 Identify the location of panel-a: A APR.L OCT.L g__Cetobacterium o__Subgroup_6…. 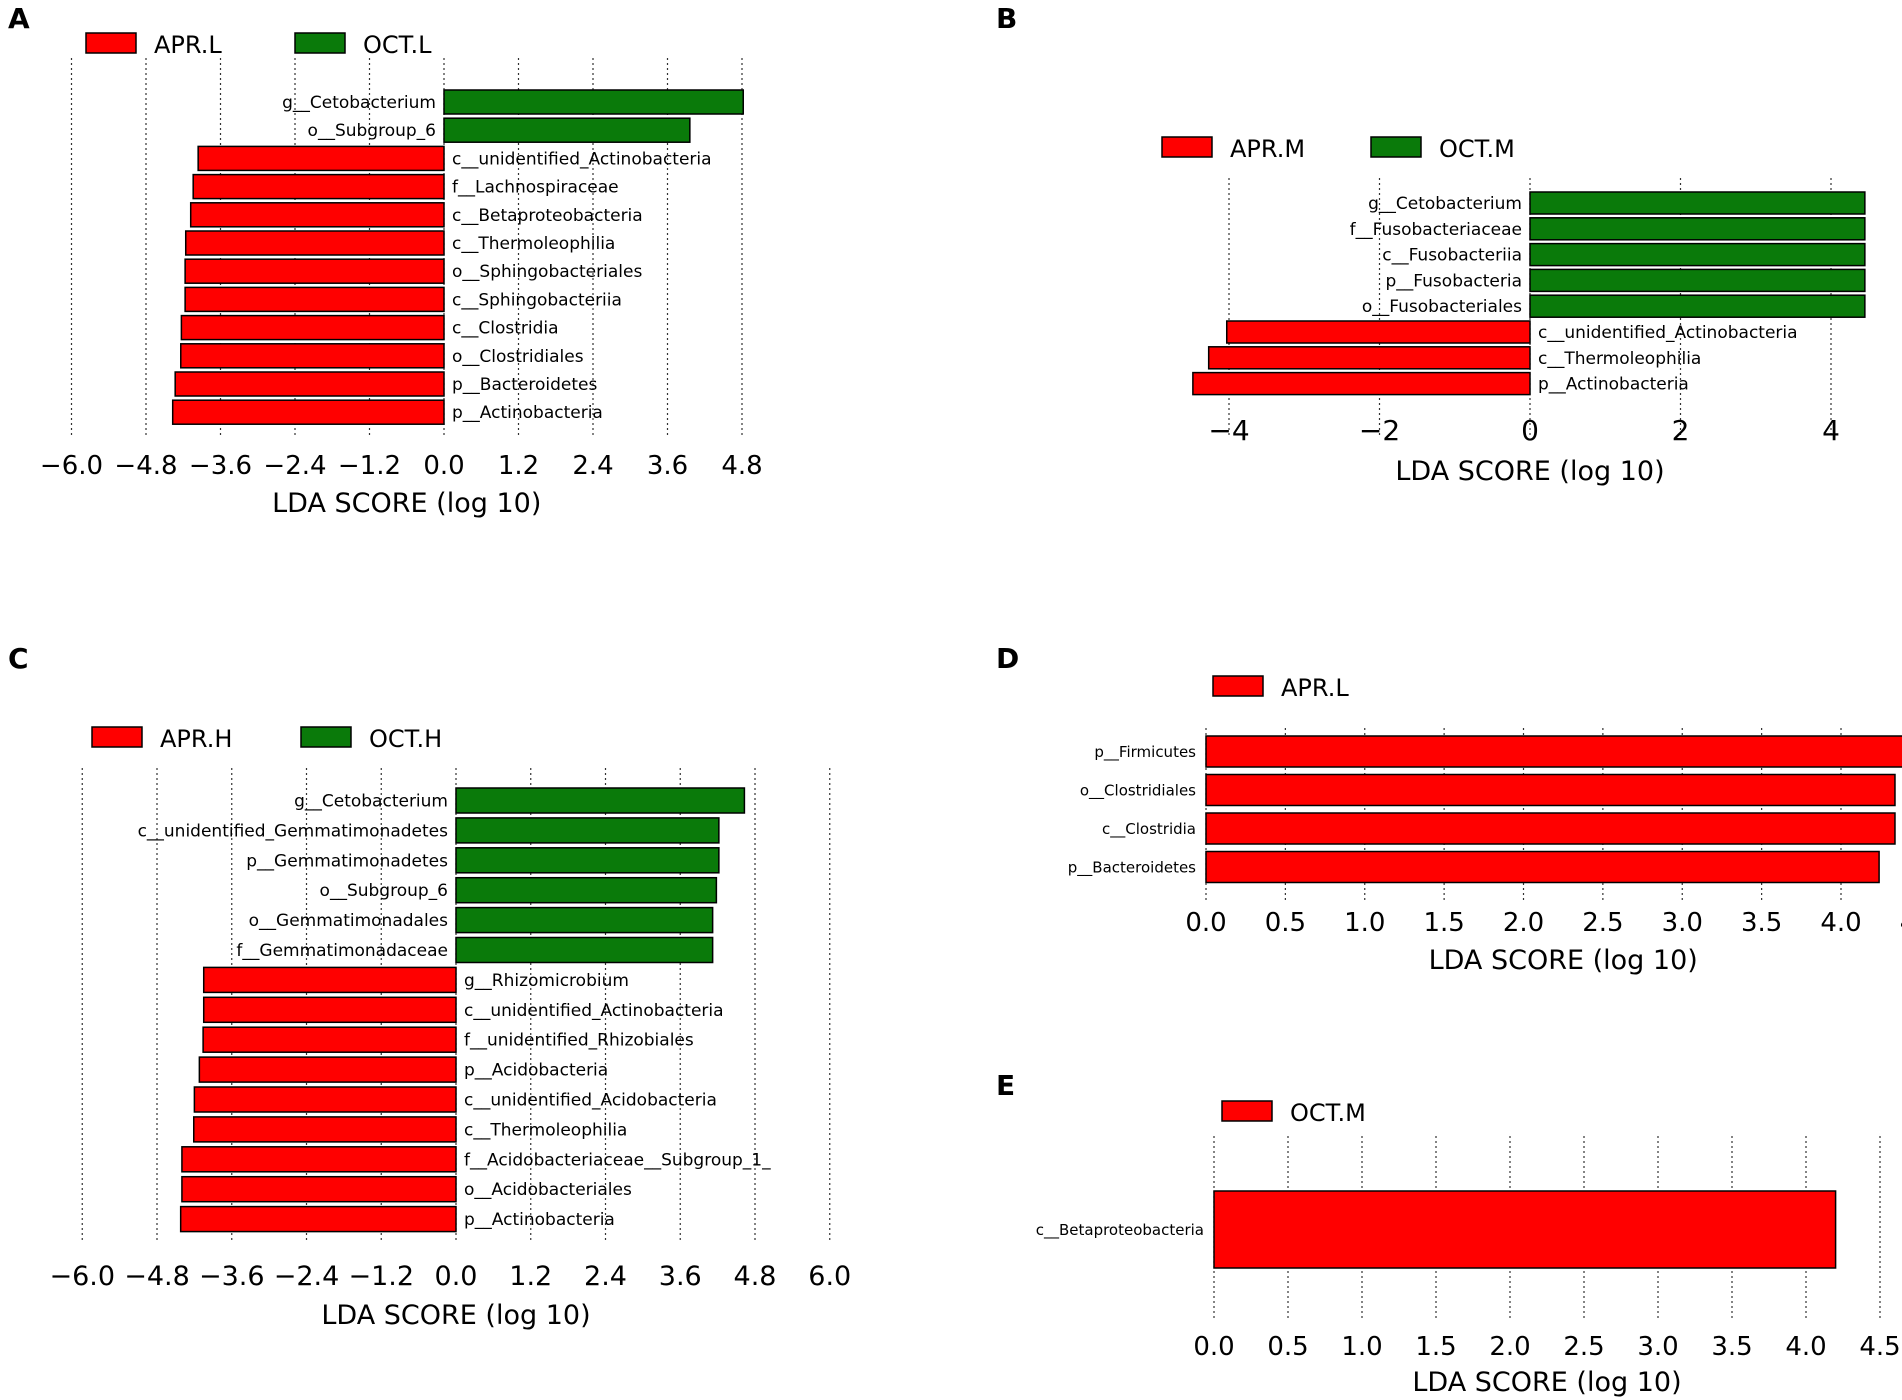
(385, 260).